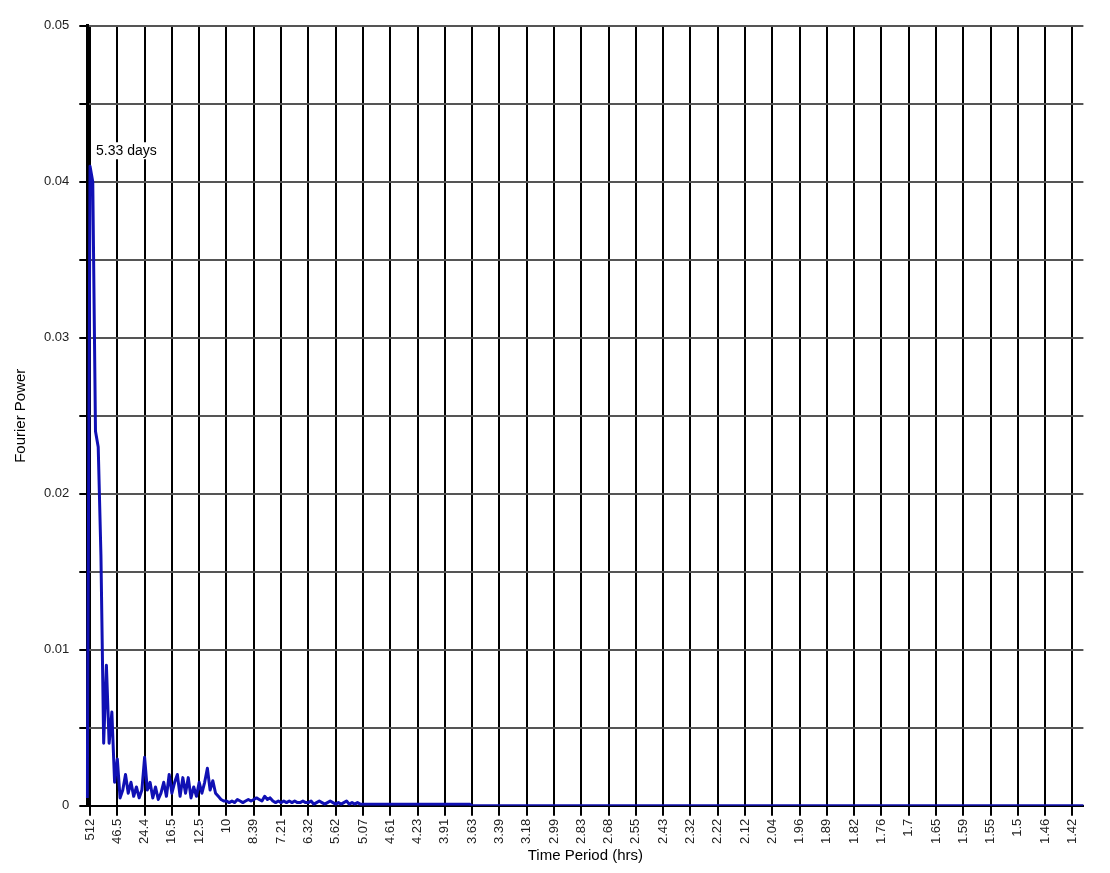  Describe the element at coordinates (471, 831) in the screenshot. I see `x-tick-label: 3.63` at that location.